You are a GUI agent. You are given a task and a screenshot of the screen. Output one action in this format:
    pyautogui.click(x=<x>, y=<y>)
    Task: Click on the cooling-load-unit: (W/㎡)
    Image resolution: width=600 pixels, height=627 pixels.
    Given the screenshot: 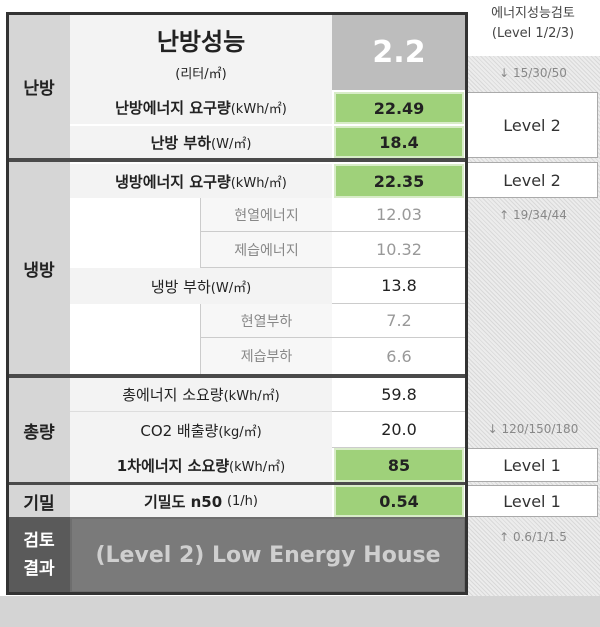 What is the action you would take?
    pyautogui.click(x=231, y=288)
    